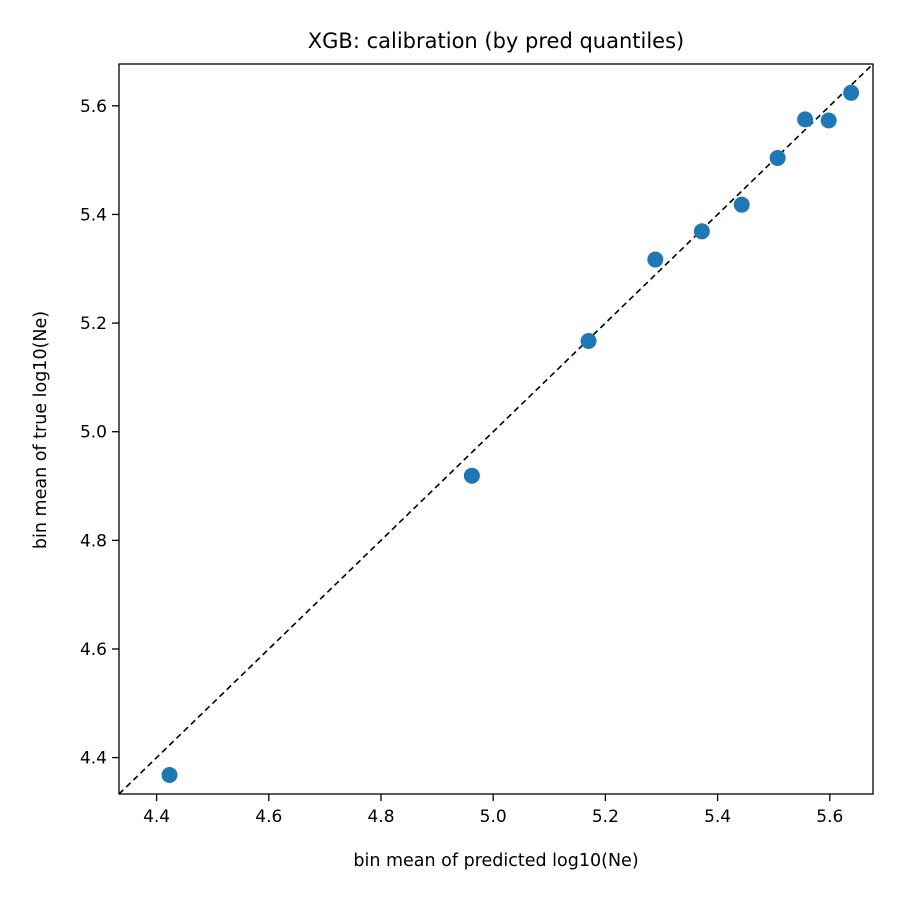 The width and height of the screenshot is (900, 900). What do you see at coordinates (495, 861) in the screenshot?
I see `x-axis-label: bin mean of predicted log10(Ne)` at bounding box center [495, 861].